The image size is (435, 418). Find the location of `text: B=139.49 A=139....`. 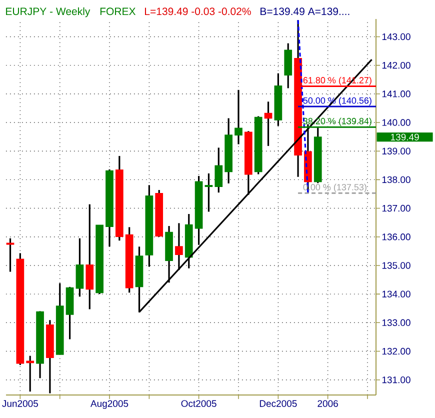

text: B=139.49 A=139.... is located at coordinates (305, 12).